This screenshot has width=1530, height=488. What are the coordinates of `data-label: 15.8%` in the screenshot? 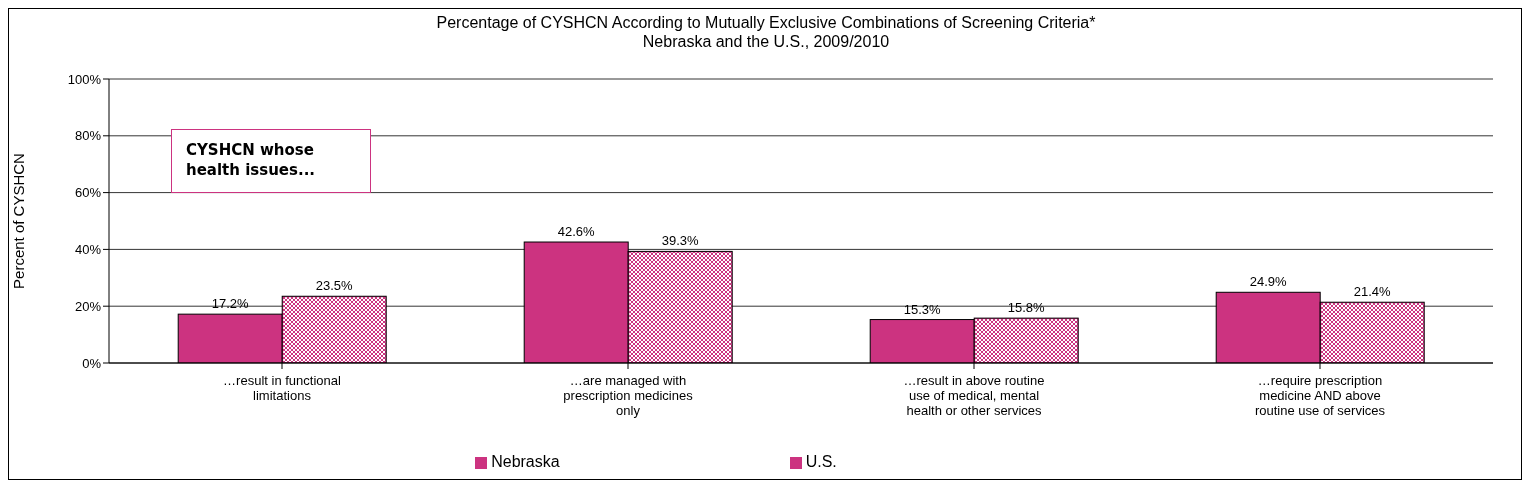 It's located at (1026, 308).